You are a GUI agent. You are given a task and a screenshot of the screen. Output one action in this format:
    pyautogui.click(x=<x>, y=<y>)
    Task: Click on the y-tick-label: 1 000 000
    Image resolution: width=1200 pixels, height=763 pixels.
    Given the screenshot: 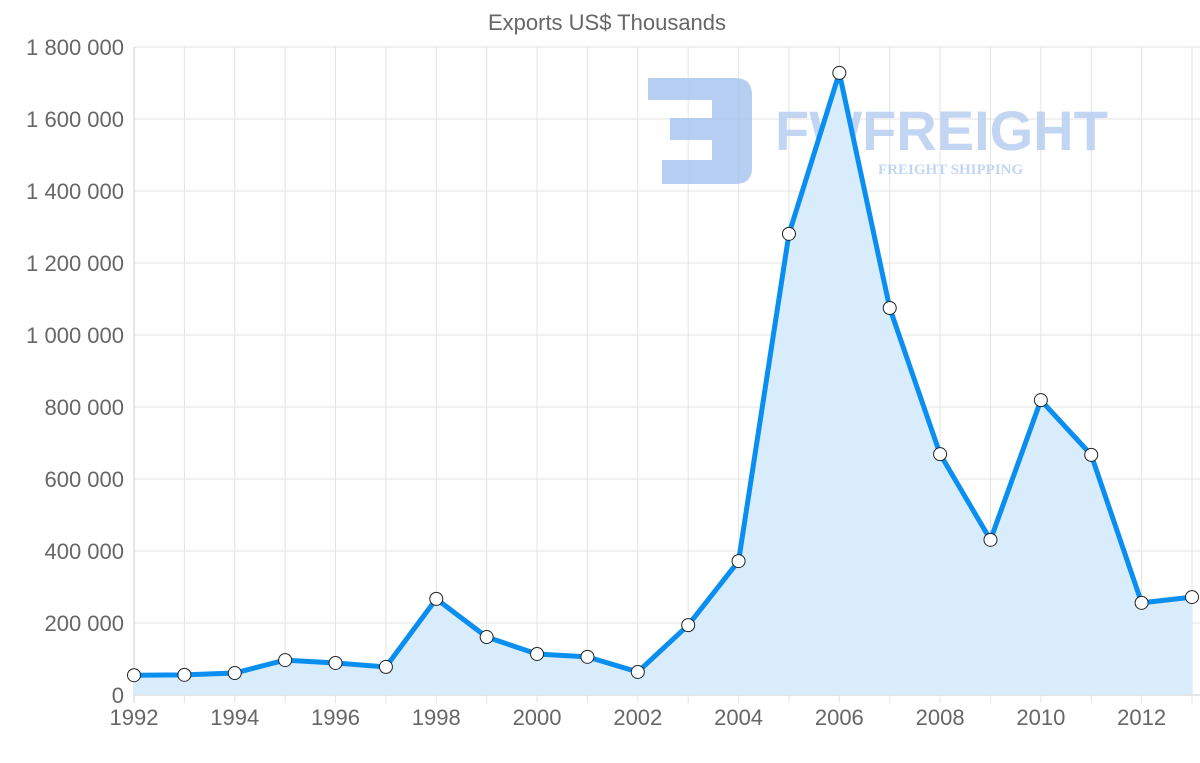 What is the action you would take?
    pyautogui.click(x=75, y=335)
    